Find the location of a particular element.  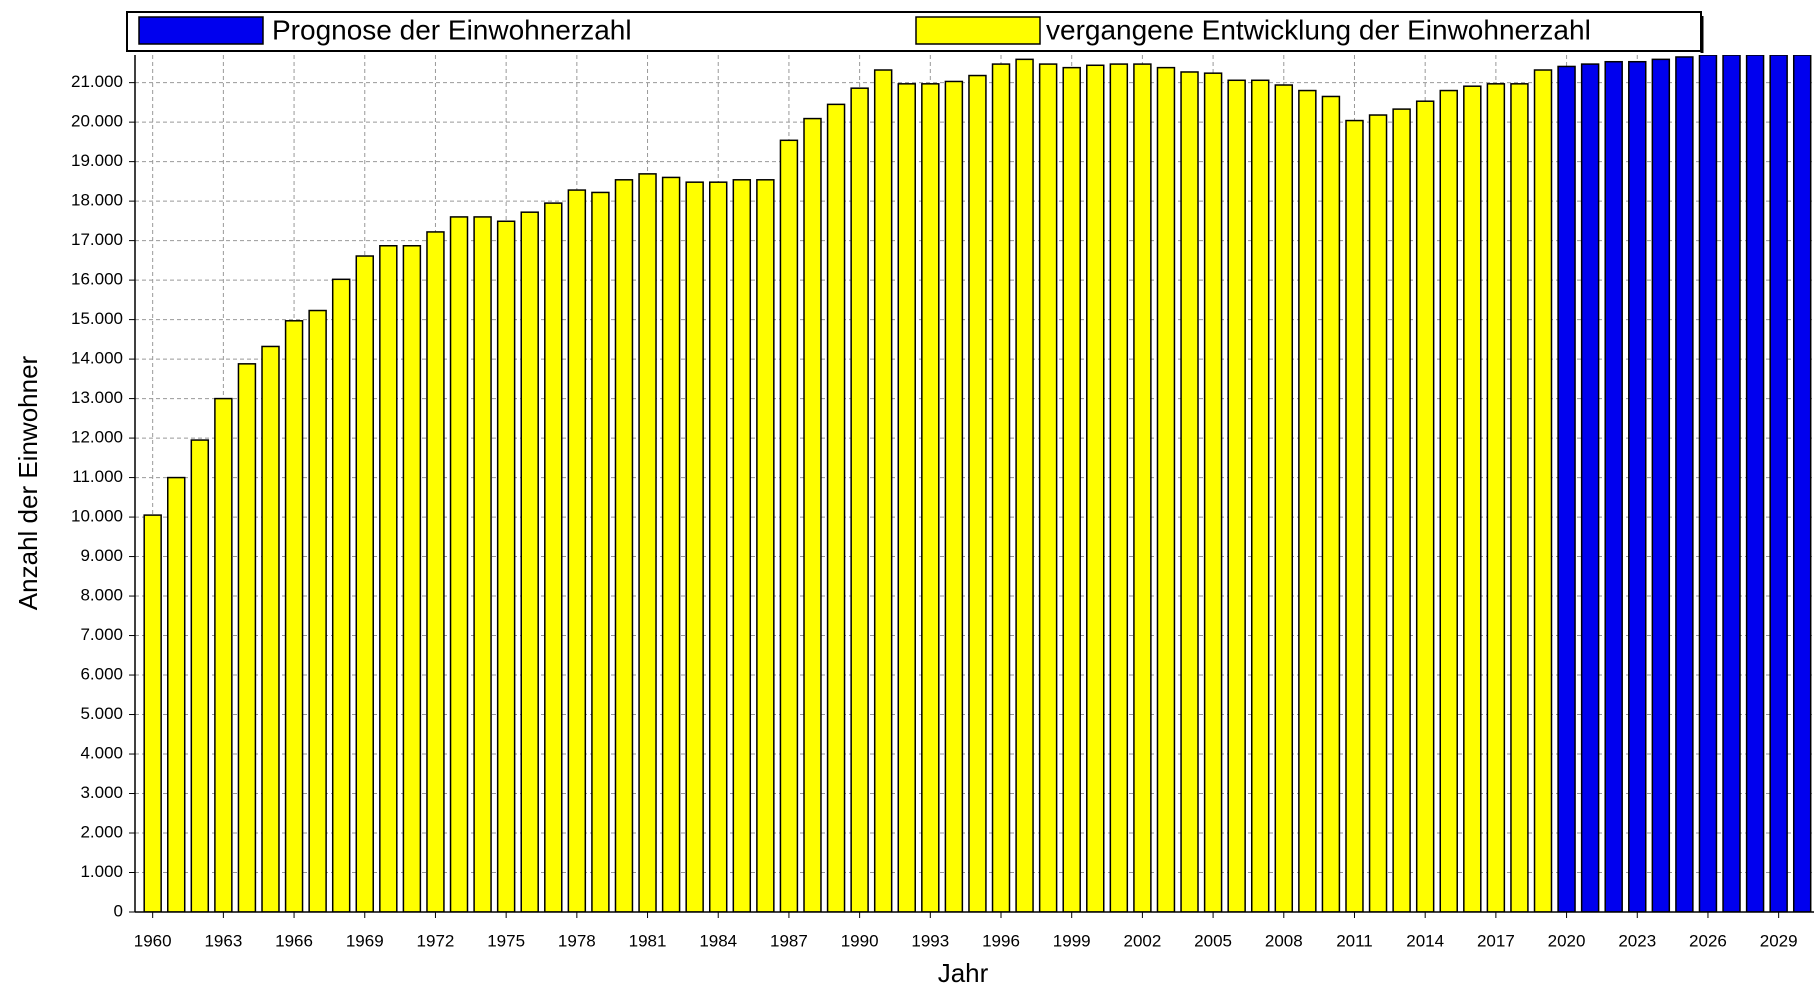

x-axis-title: Jahr is located at coordinates (963, 973).